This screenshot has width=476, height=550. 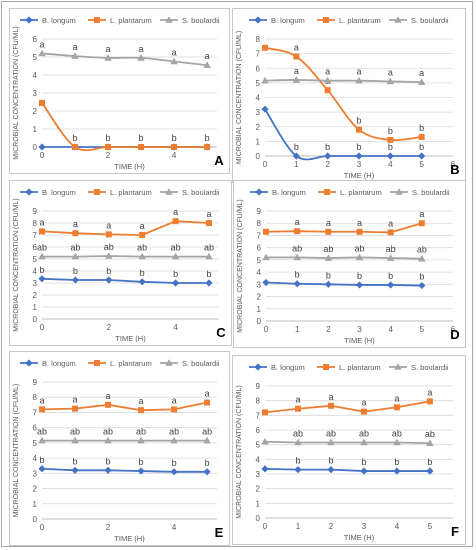 What do you see at coordinates (124, 435) in the screenshot?
I see `series-s-boulardii: ab ab ab ab ab ab` at bounding box center [124, 435].